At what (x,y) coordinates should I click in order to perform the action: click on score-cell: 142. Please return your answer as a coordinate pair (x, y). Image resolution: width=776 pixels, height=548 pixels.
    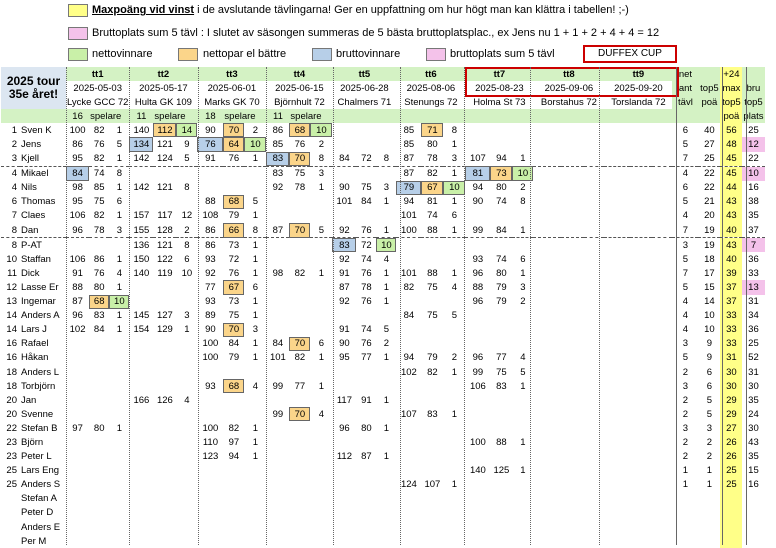
    Looking at the image, I should click on (141, 159).